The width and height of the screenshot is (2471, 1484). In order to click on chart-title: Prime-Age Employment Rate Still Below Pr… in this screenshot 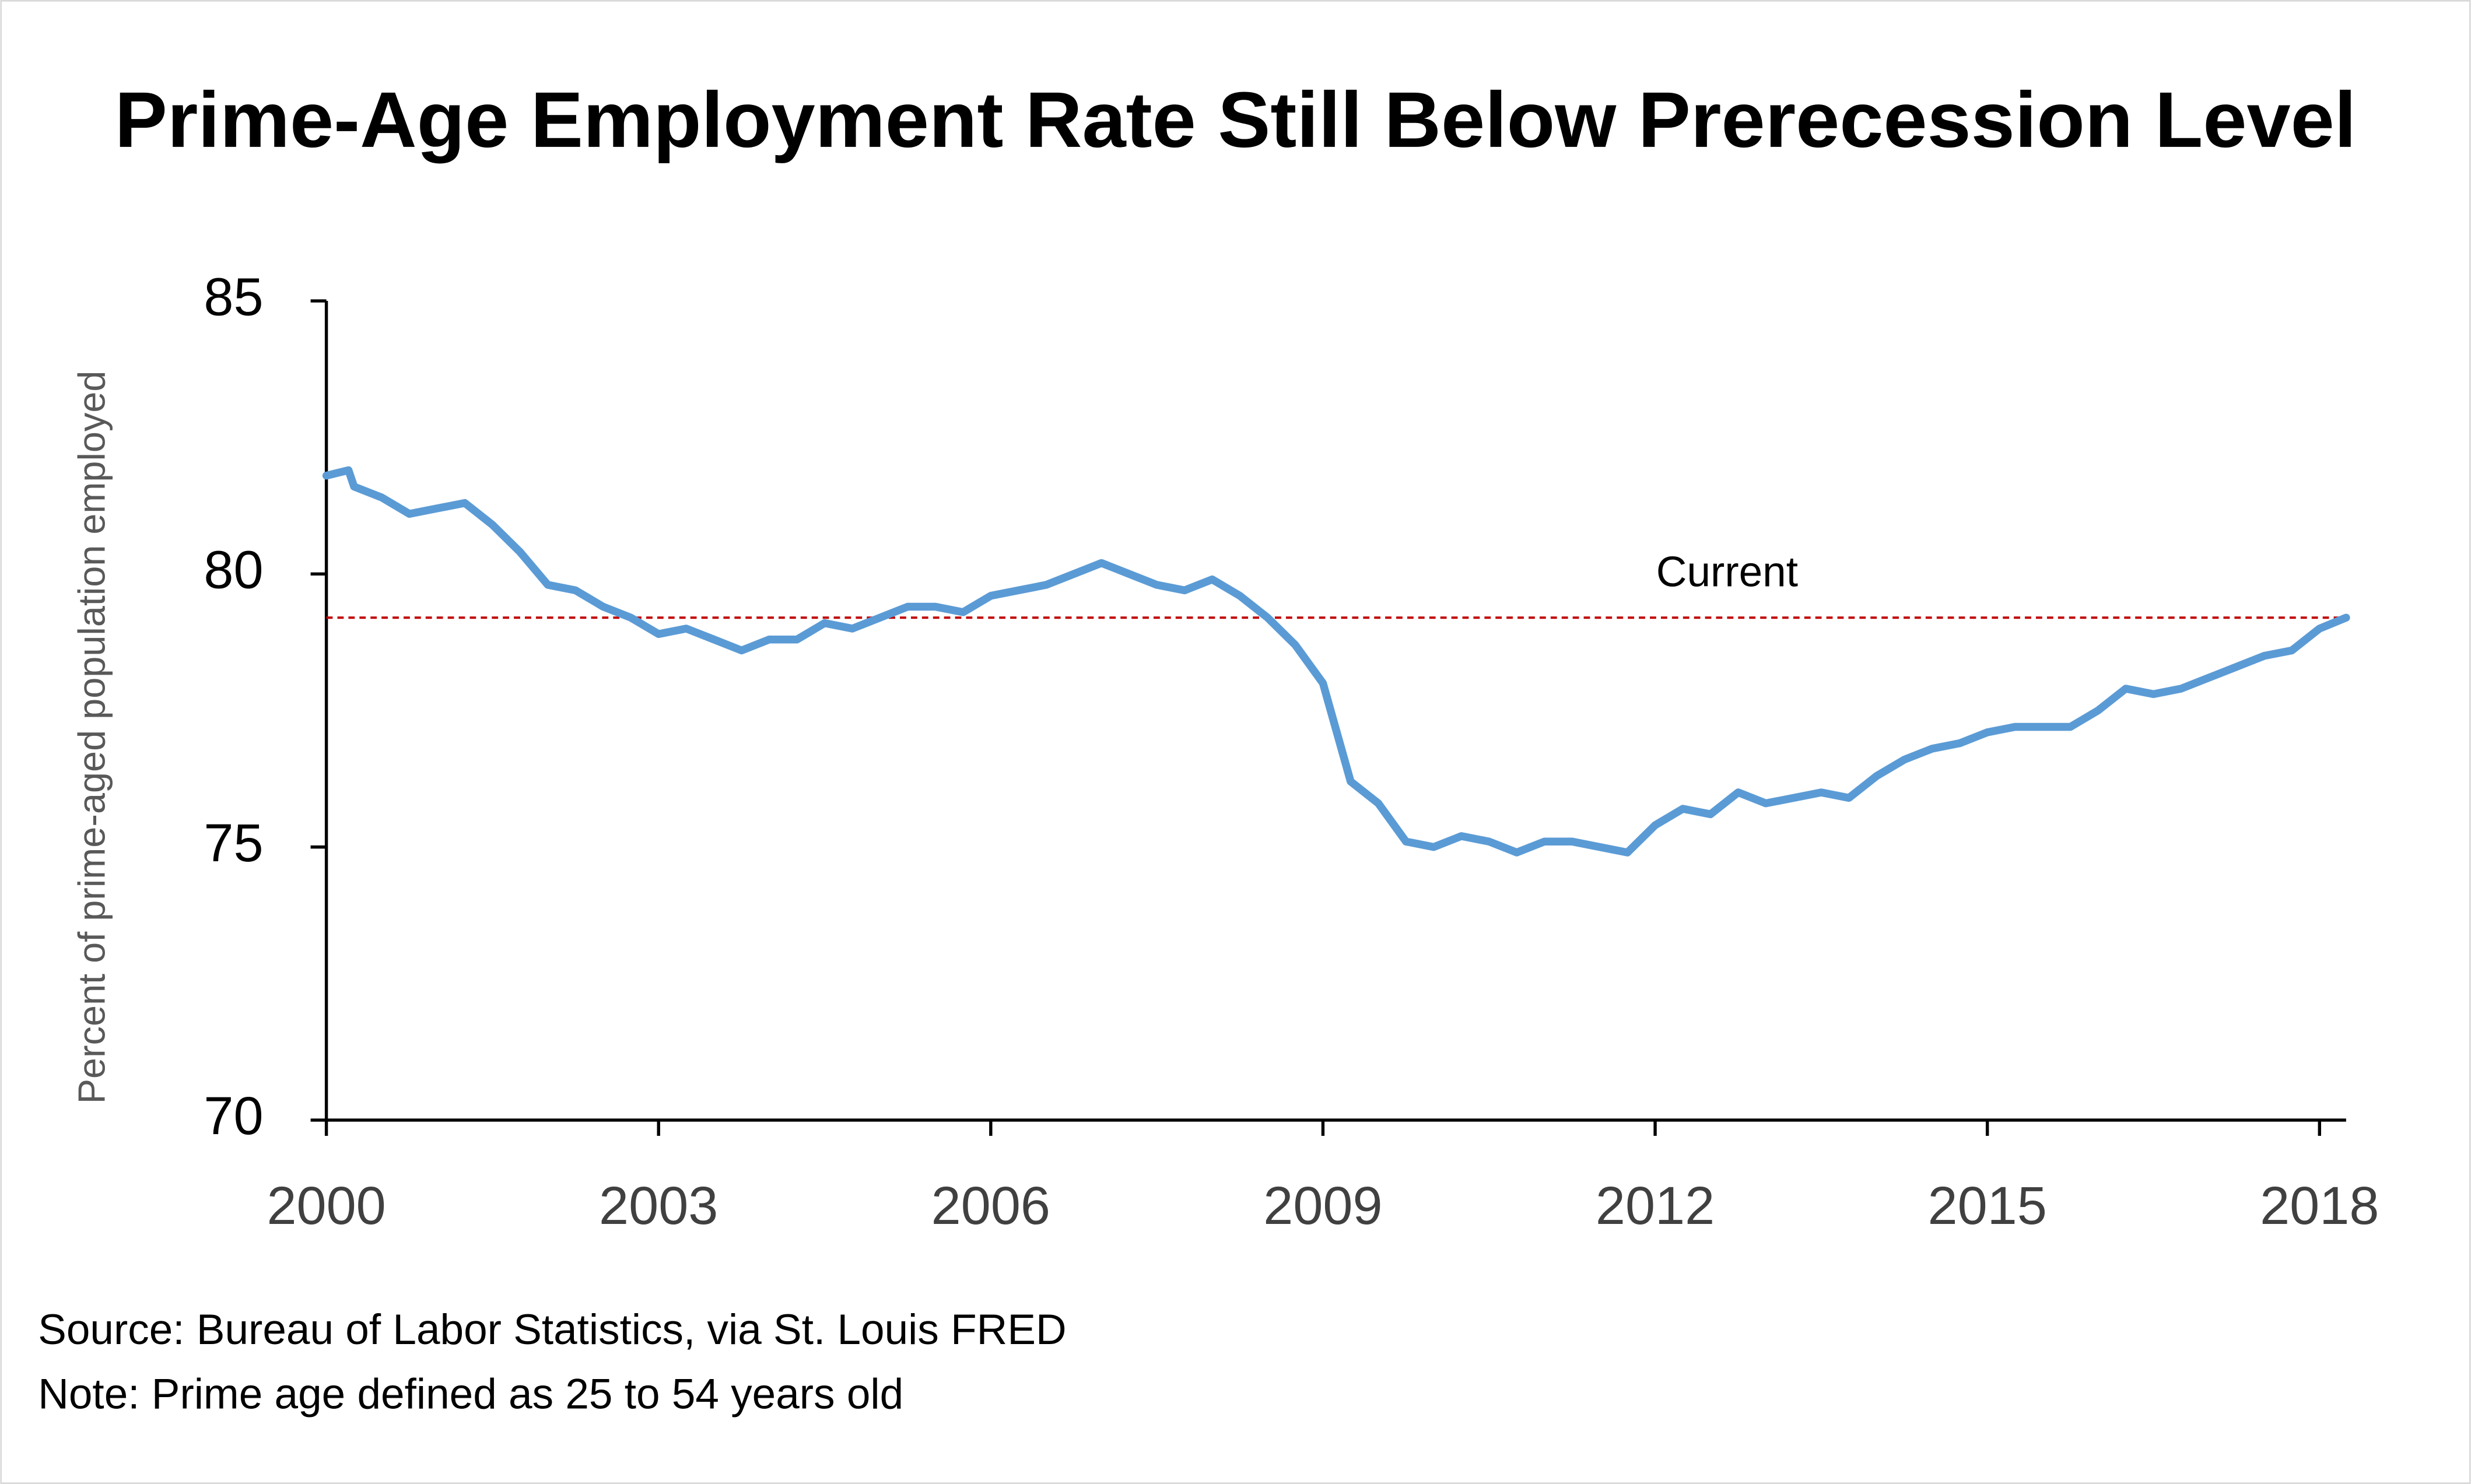, I will do `click(1236, 120)`.